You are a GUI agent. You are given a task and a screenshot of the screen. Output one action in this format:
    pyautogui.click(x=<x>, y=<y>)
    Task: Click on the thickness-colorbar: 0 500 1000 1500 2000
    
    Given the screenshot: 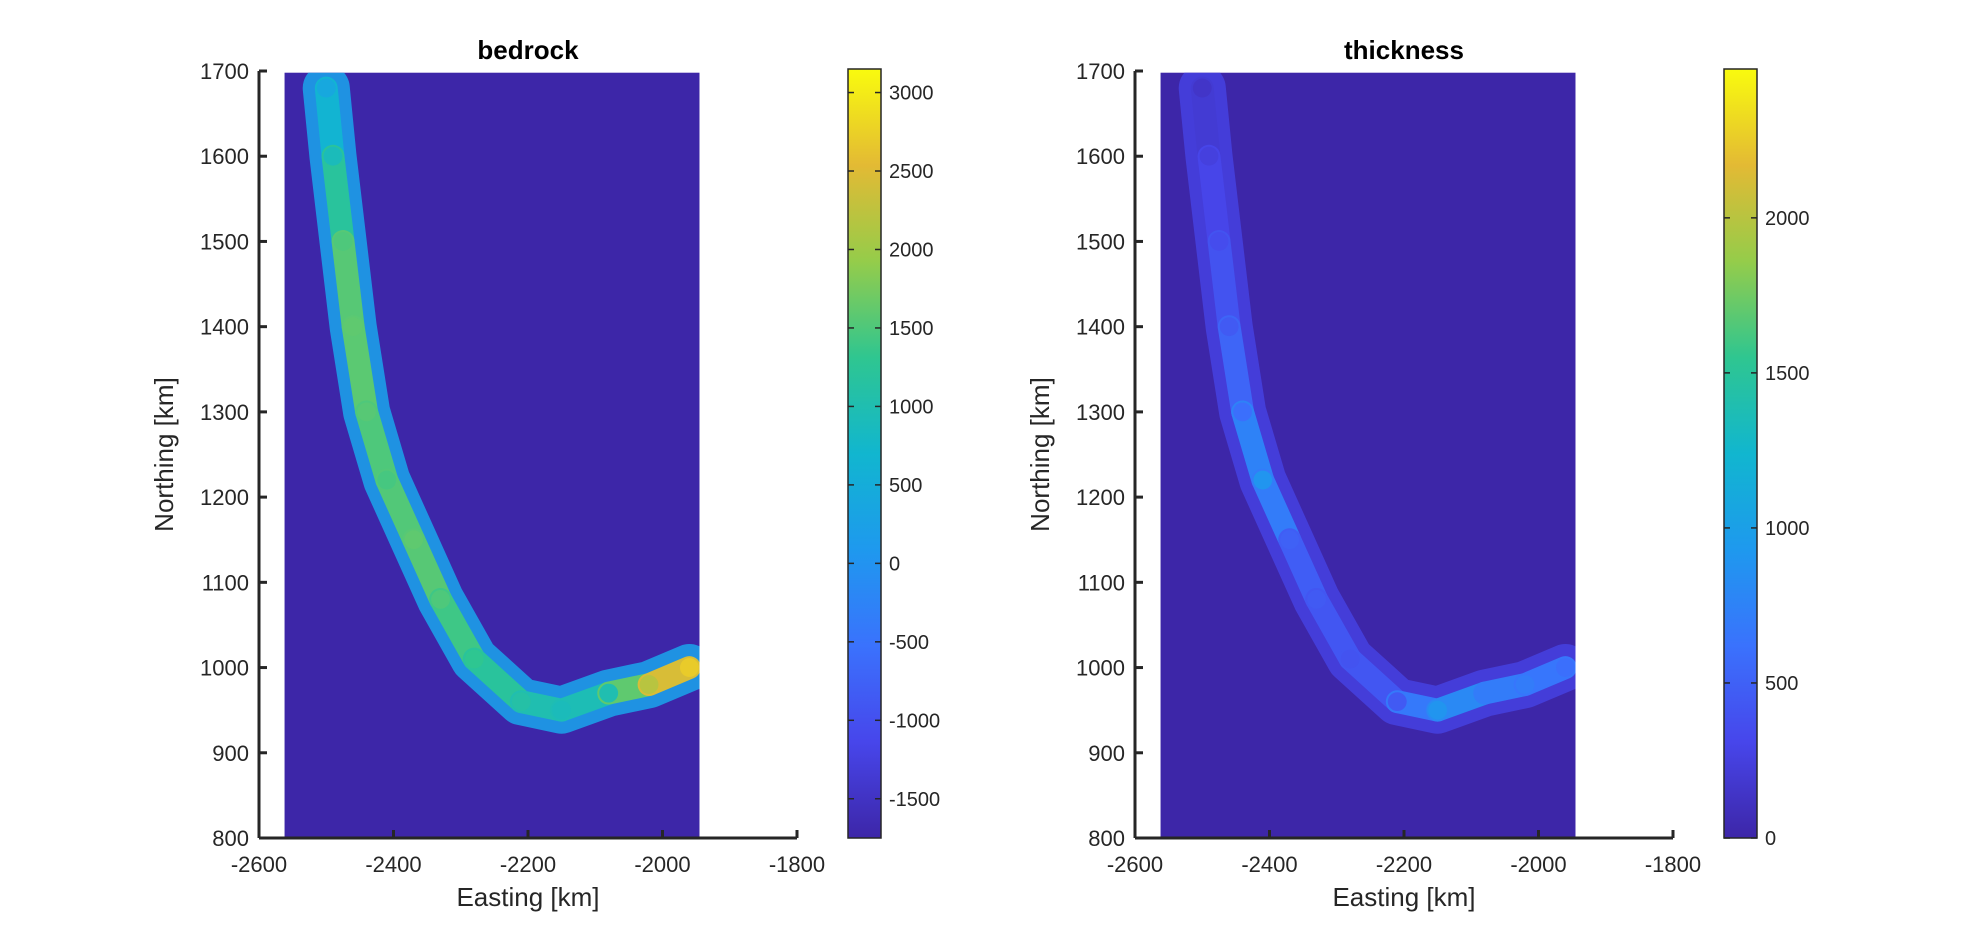 What is the action you would take?
    pyautogui.click(x=1766, y=459)
    